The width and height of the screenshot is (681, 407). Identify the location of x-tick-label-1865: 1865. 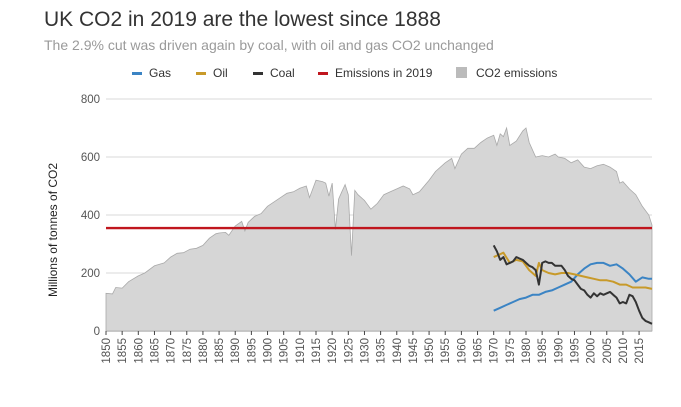
(156, 351).